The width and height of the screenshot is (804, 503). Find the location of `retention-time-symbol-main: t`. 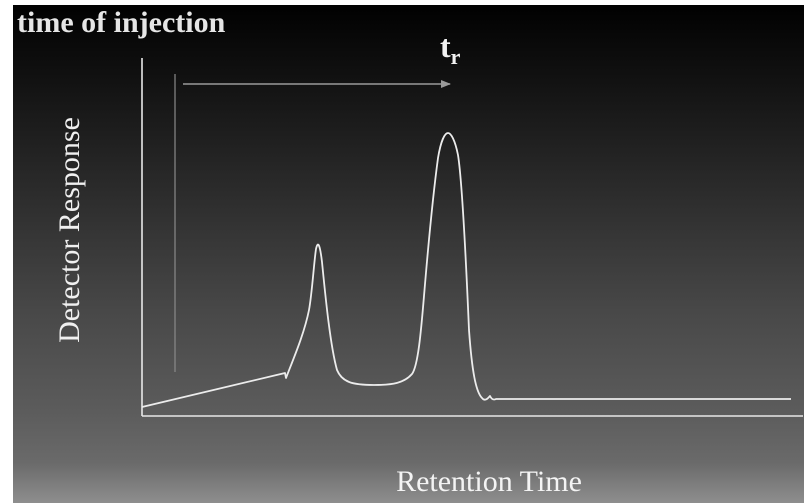

retention-time-symbol-main: t is located at coordinates (445, 46).